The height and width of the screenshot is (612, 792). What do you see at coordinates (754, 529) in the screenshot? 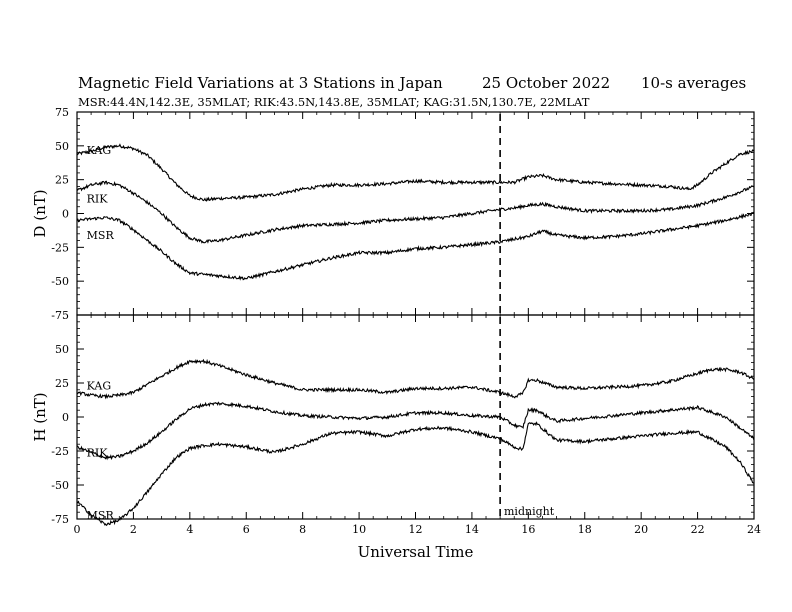
I see `x-tick-label: 24` at bounding box center [754, 529].